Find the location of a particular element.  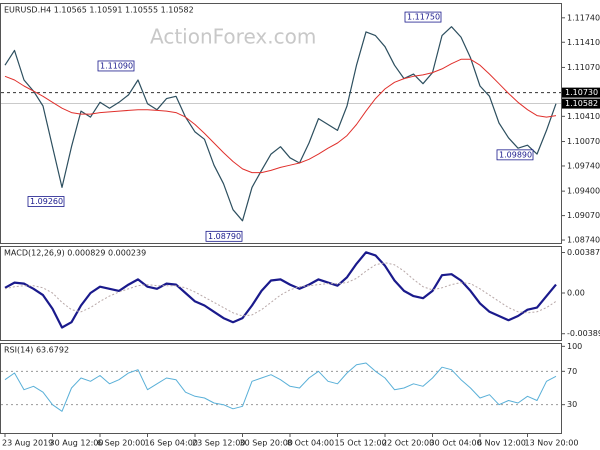

x-tick-label: 6 Sep 20:00 is located at coordinates (121, 443).